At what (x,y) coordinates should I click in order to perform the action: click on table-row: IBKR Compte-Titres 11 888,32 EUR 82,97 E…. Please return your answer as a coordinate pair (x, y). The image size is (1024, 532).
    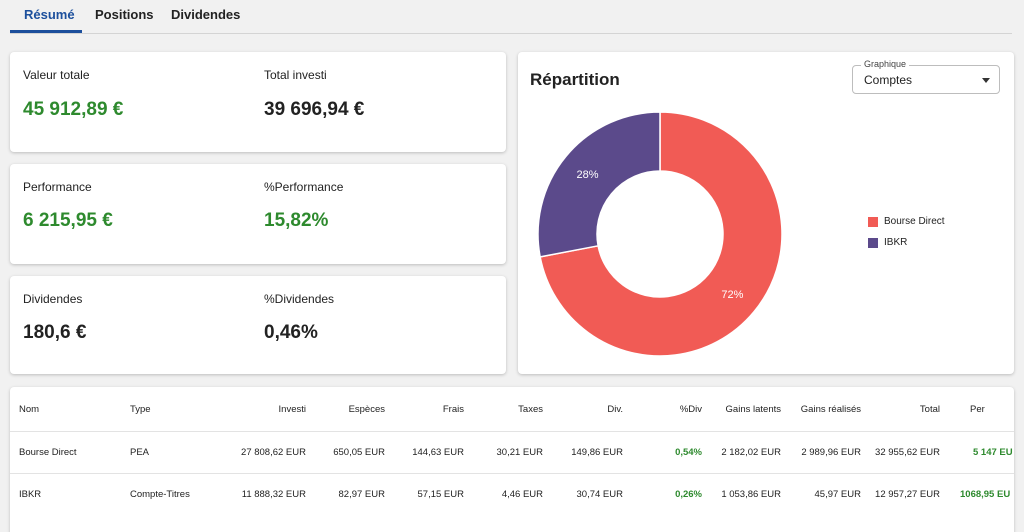
    Looking at the image, I should click on (512, 494).